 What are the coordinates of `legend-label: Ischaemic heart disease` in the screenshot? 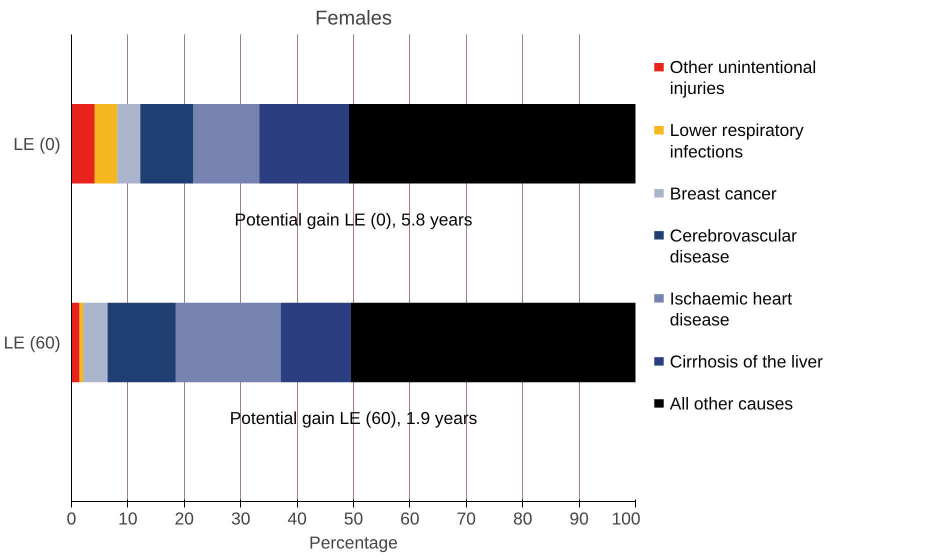 It's located at (731, 309).